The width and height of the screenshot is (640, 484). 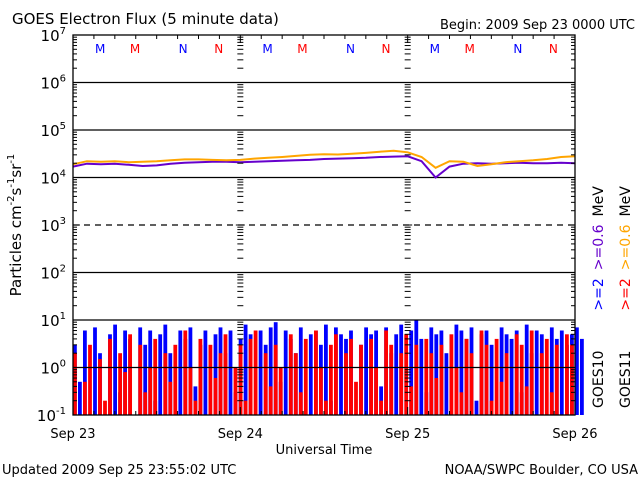 I want to click on y-tick-label: 10⁶, so click(x=53, y=83).